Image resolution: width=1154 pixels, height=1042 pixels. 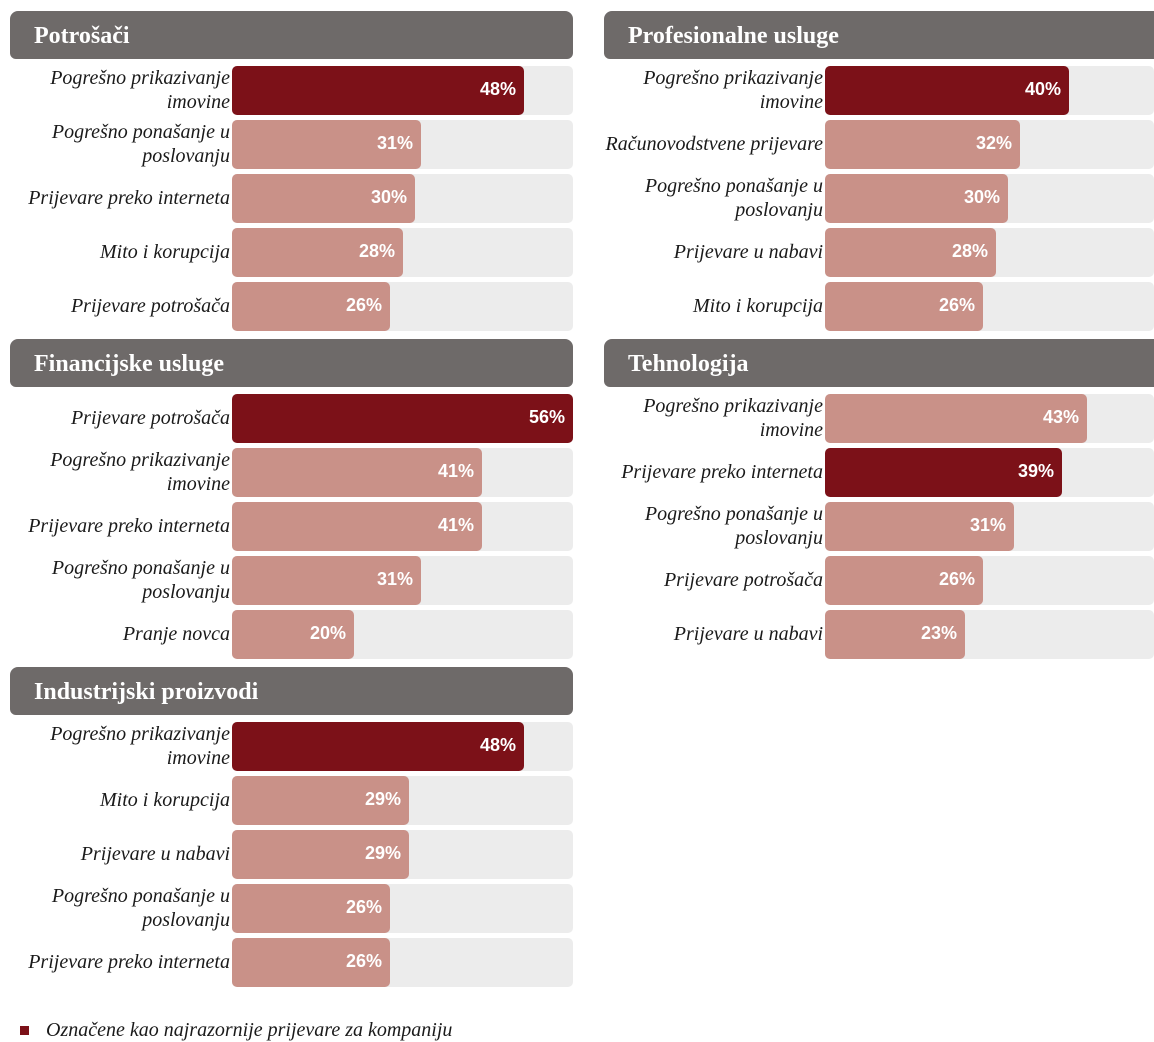 I want to click on bar-row: Pogrešno ponašanje u poslovanju 30%, so click(x=879, y=198).